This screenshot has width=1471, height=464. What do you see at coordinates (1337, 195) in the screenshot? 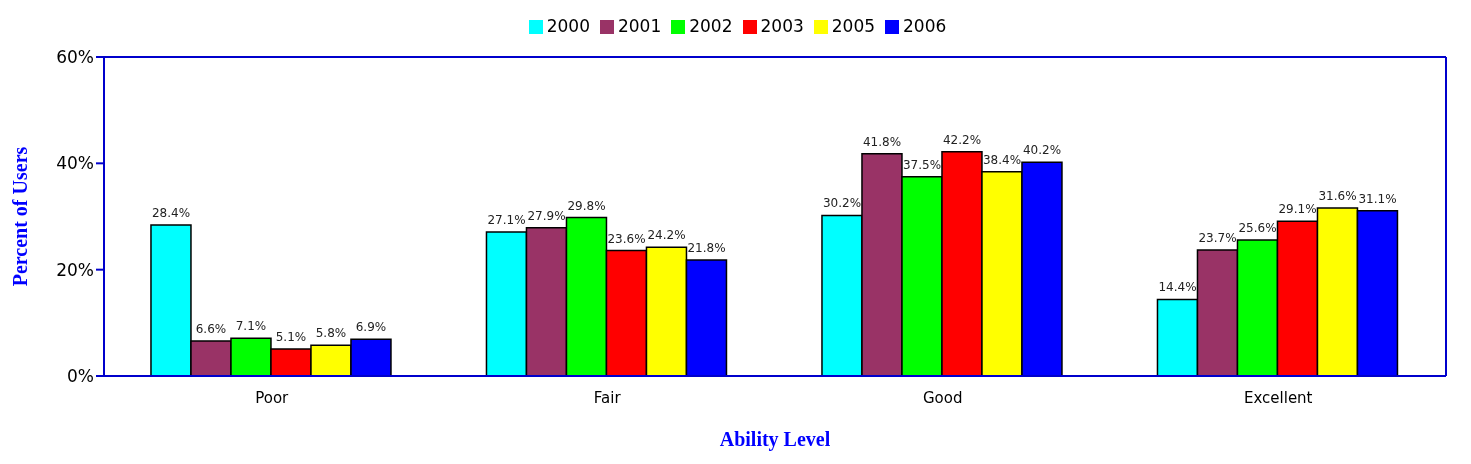
I see `data-label: 31.6%` at bounding box center [1337, 195].